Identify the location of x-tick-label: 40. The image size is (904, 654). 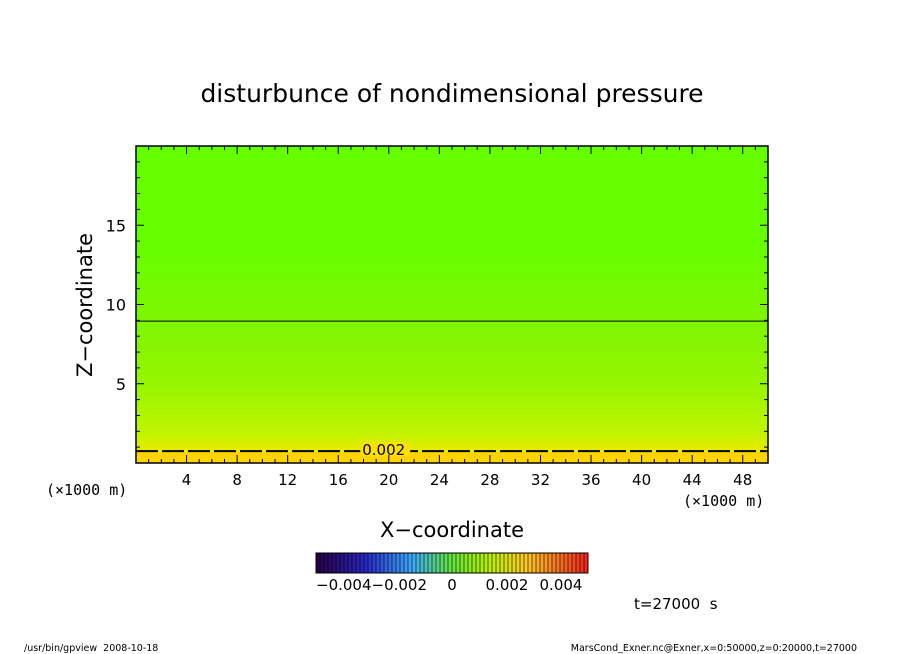
(641, 480).